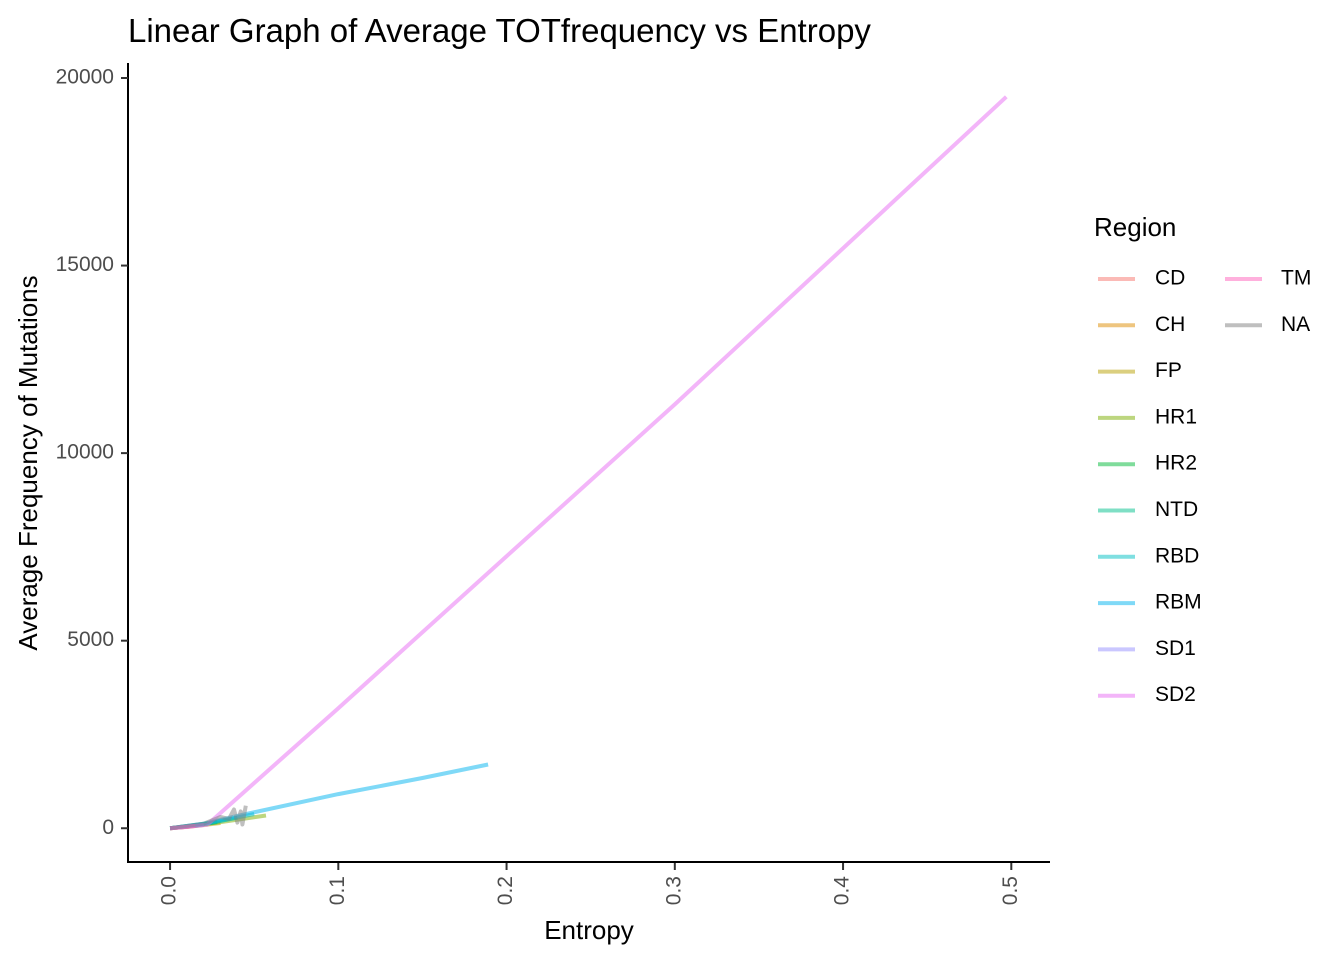 This screenshot has height=960, width=1344. What do you see at coordinates (1147, 463) in the screenshot?
I see `legend-item-hr2: HR2` at bounding box center [1147, 463].